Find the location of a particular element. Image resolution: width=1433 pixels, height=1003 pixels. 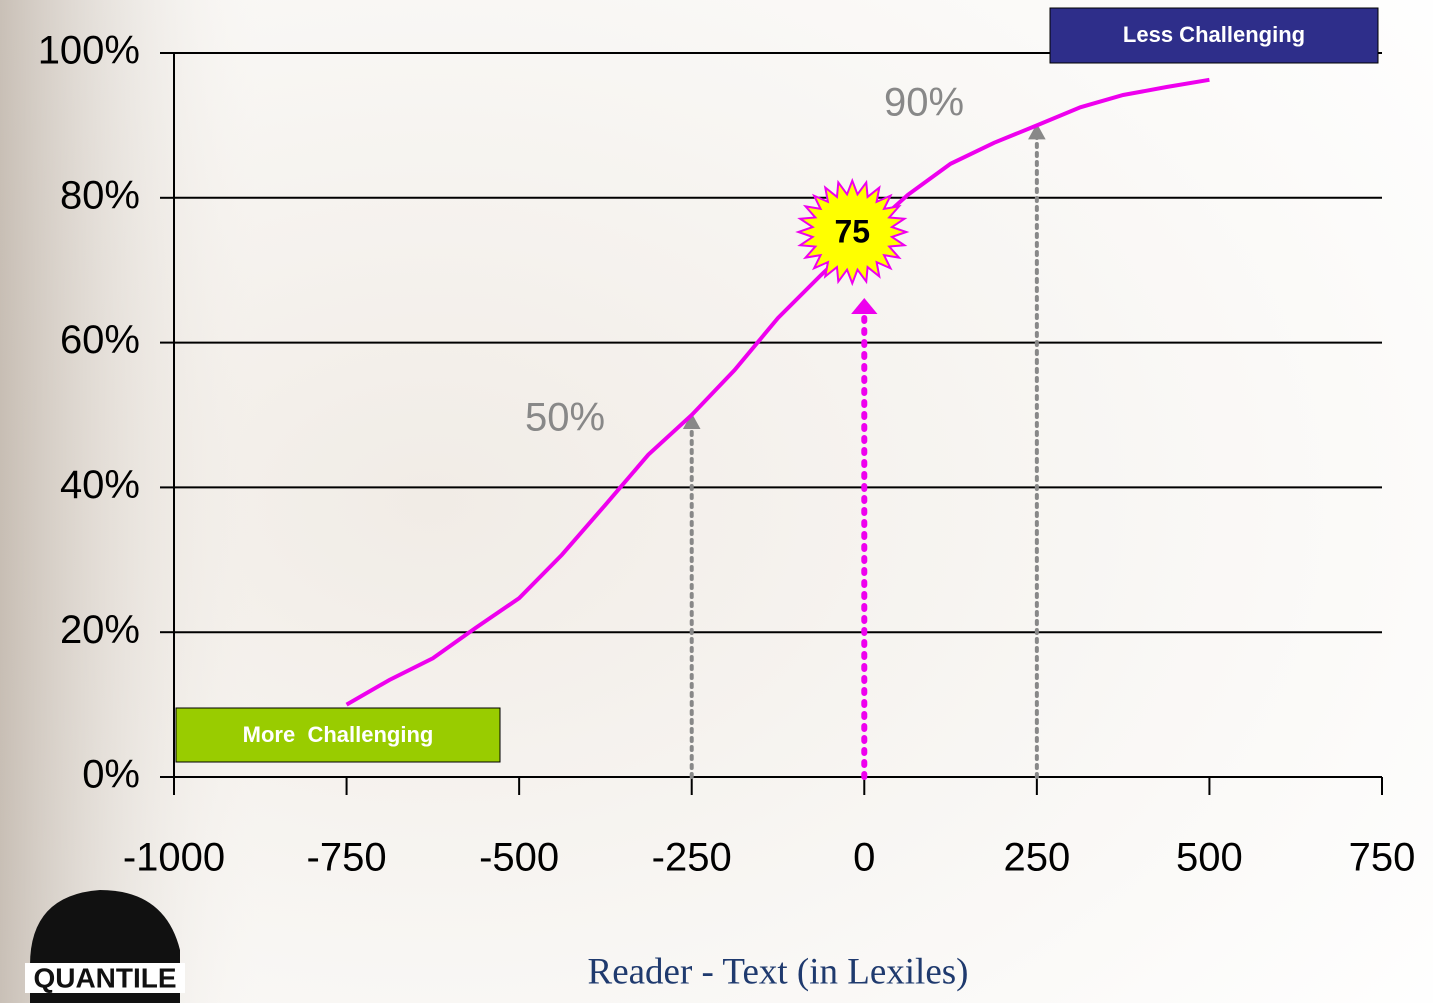

x-tick-label: -250 is located at coordinates (692, 858).